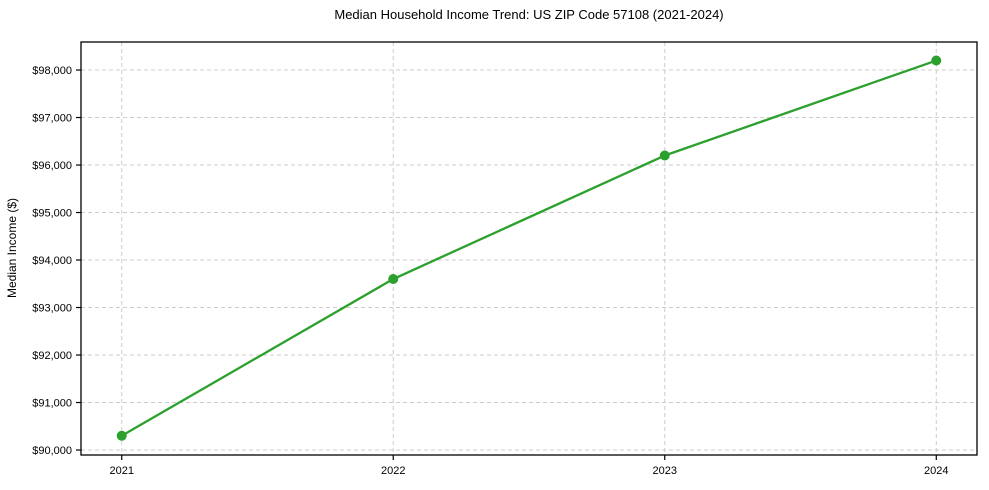 Image resolution: width=989 pixels, height=490 pixels. What do you see at coordinates (52, 356) in the screenshot?
I see `y-tick-label: $92,000` at bounding box center [52, 356].